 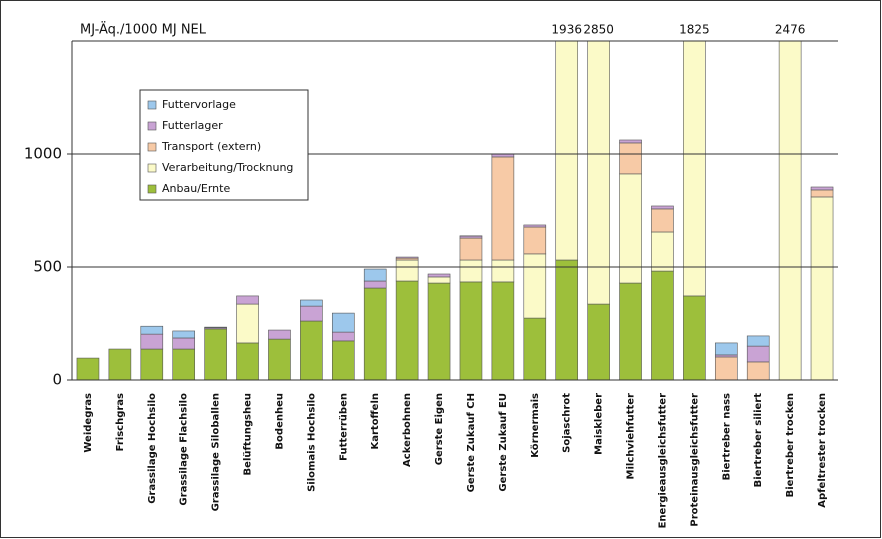 What do you see at coordinates (822, 450) in the screenshot?
I see `x-tick-label: Apfeltrester trocken` at bounding box center [822, 450].